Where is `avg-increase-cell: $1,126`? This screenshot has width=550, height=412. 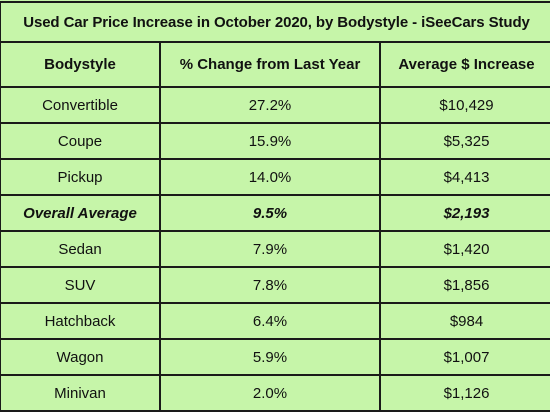
avg-increase-cell: $1,126 is located at coordinates (464, 393).